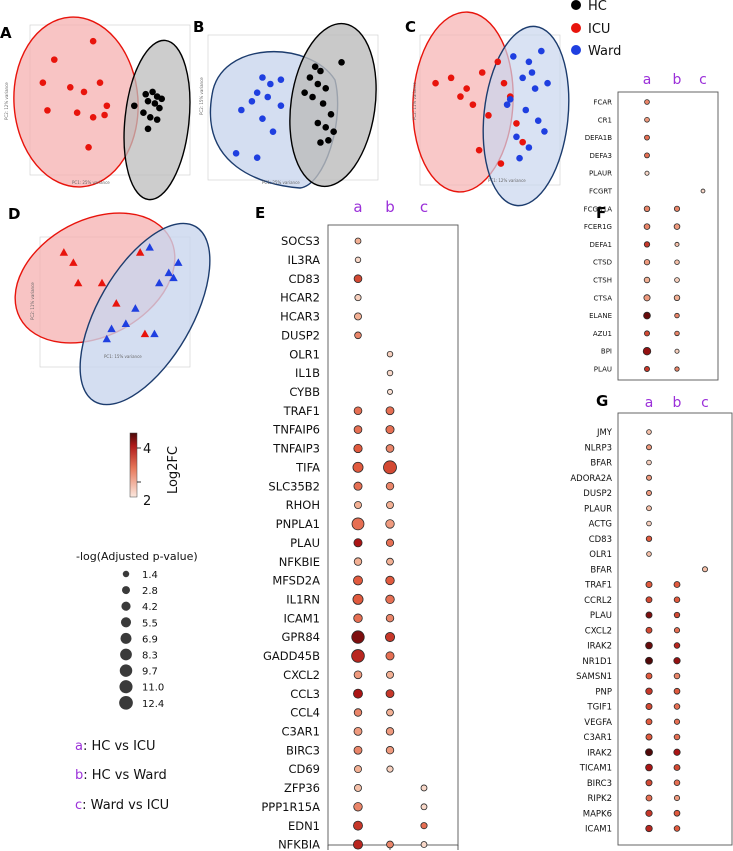  I want to click on comparison-letter-c: c, so click(78, 805).